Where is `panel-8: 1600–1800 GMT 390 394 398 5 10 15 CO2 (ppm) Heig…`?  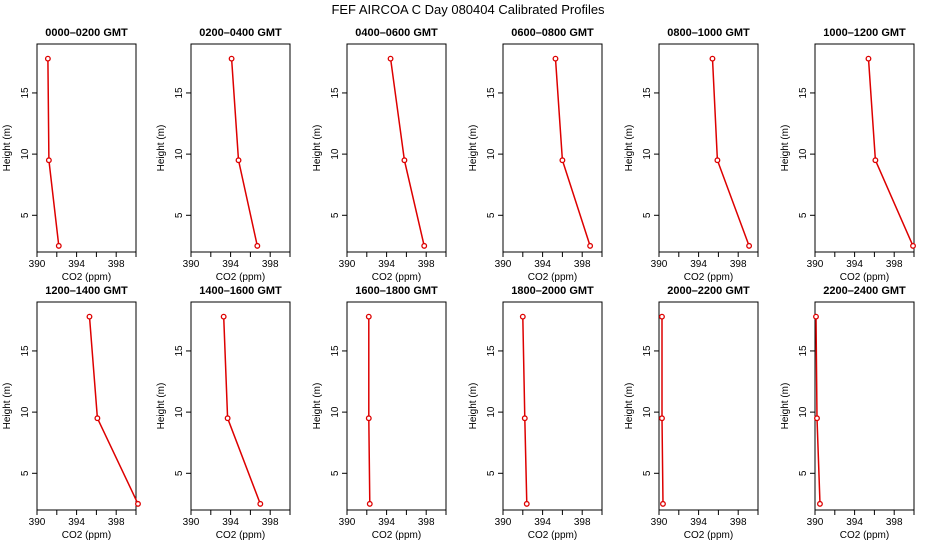 panel-8: 1600–1800 GMT 390 394 398 5 10 15 CO2 (ppm) Heig… is located at coordinates (379, 412).